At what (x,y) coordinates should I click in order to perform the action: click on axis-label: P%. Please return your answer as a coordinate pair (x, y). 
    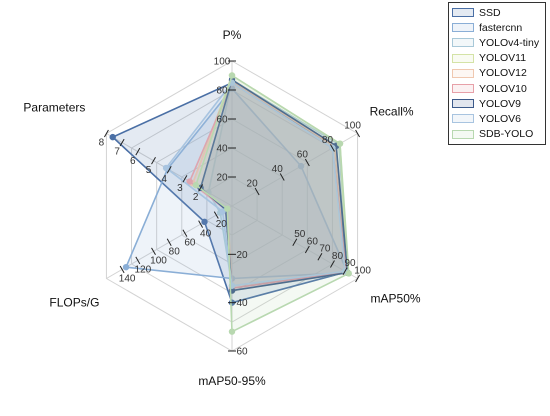
    Looking at the image, I should click on (232, 35).